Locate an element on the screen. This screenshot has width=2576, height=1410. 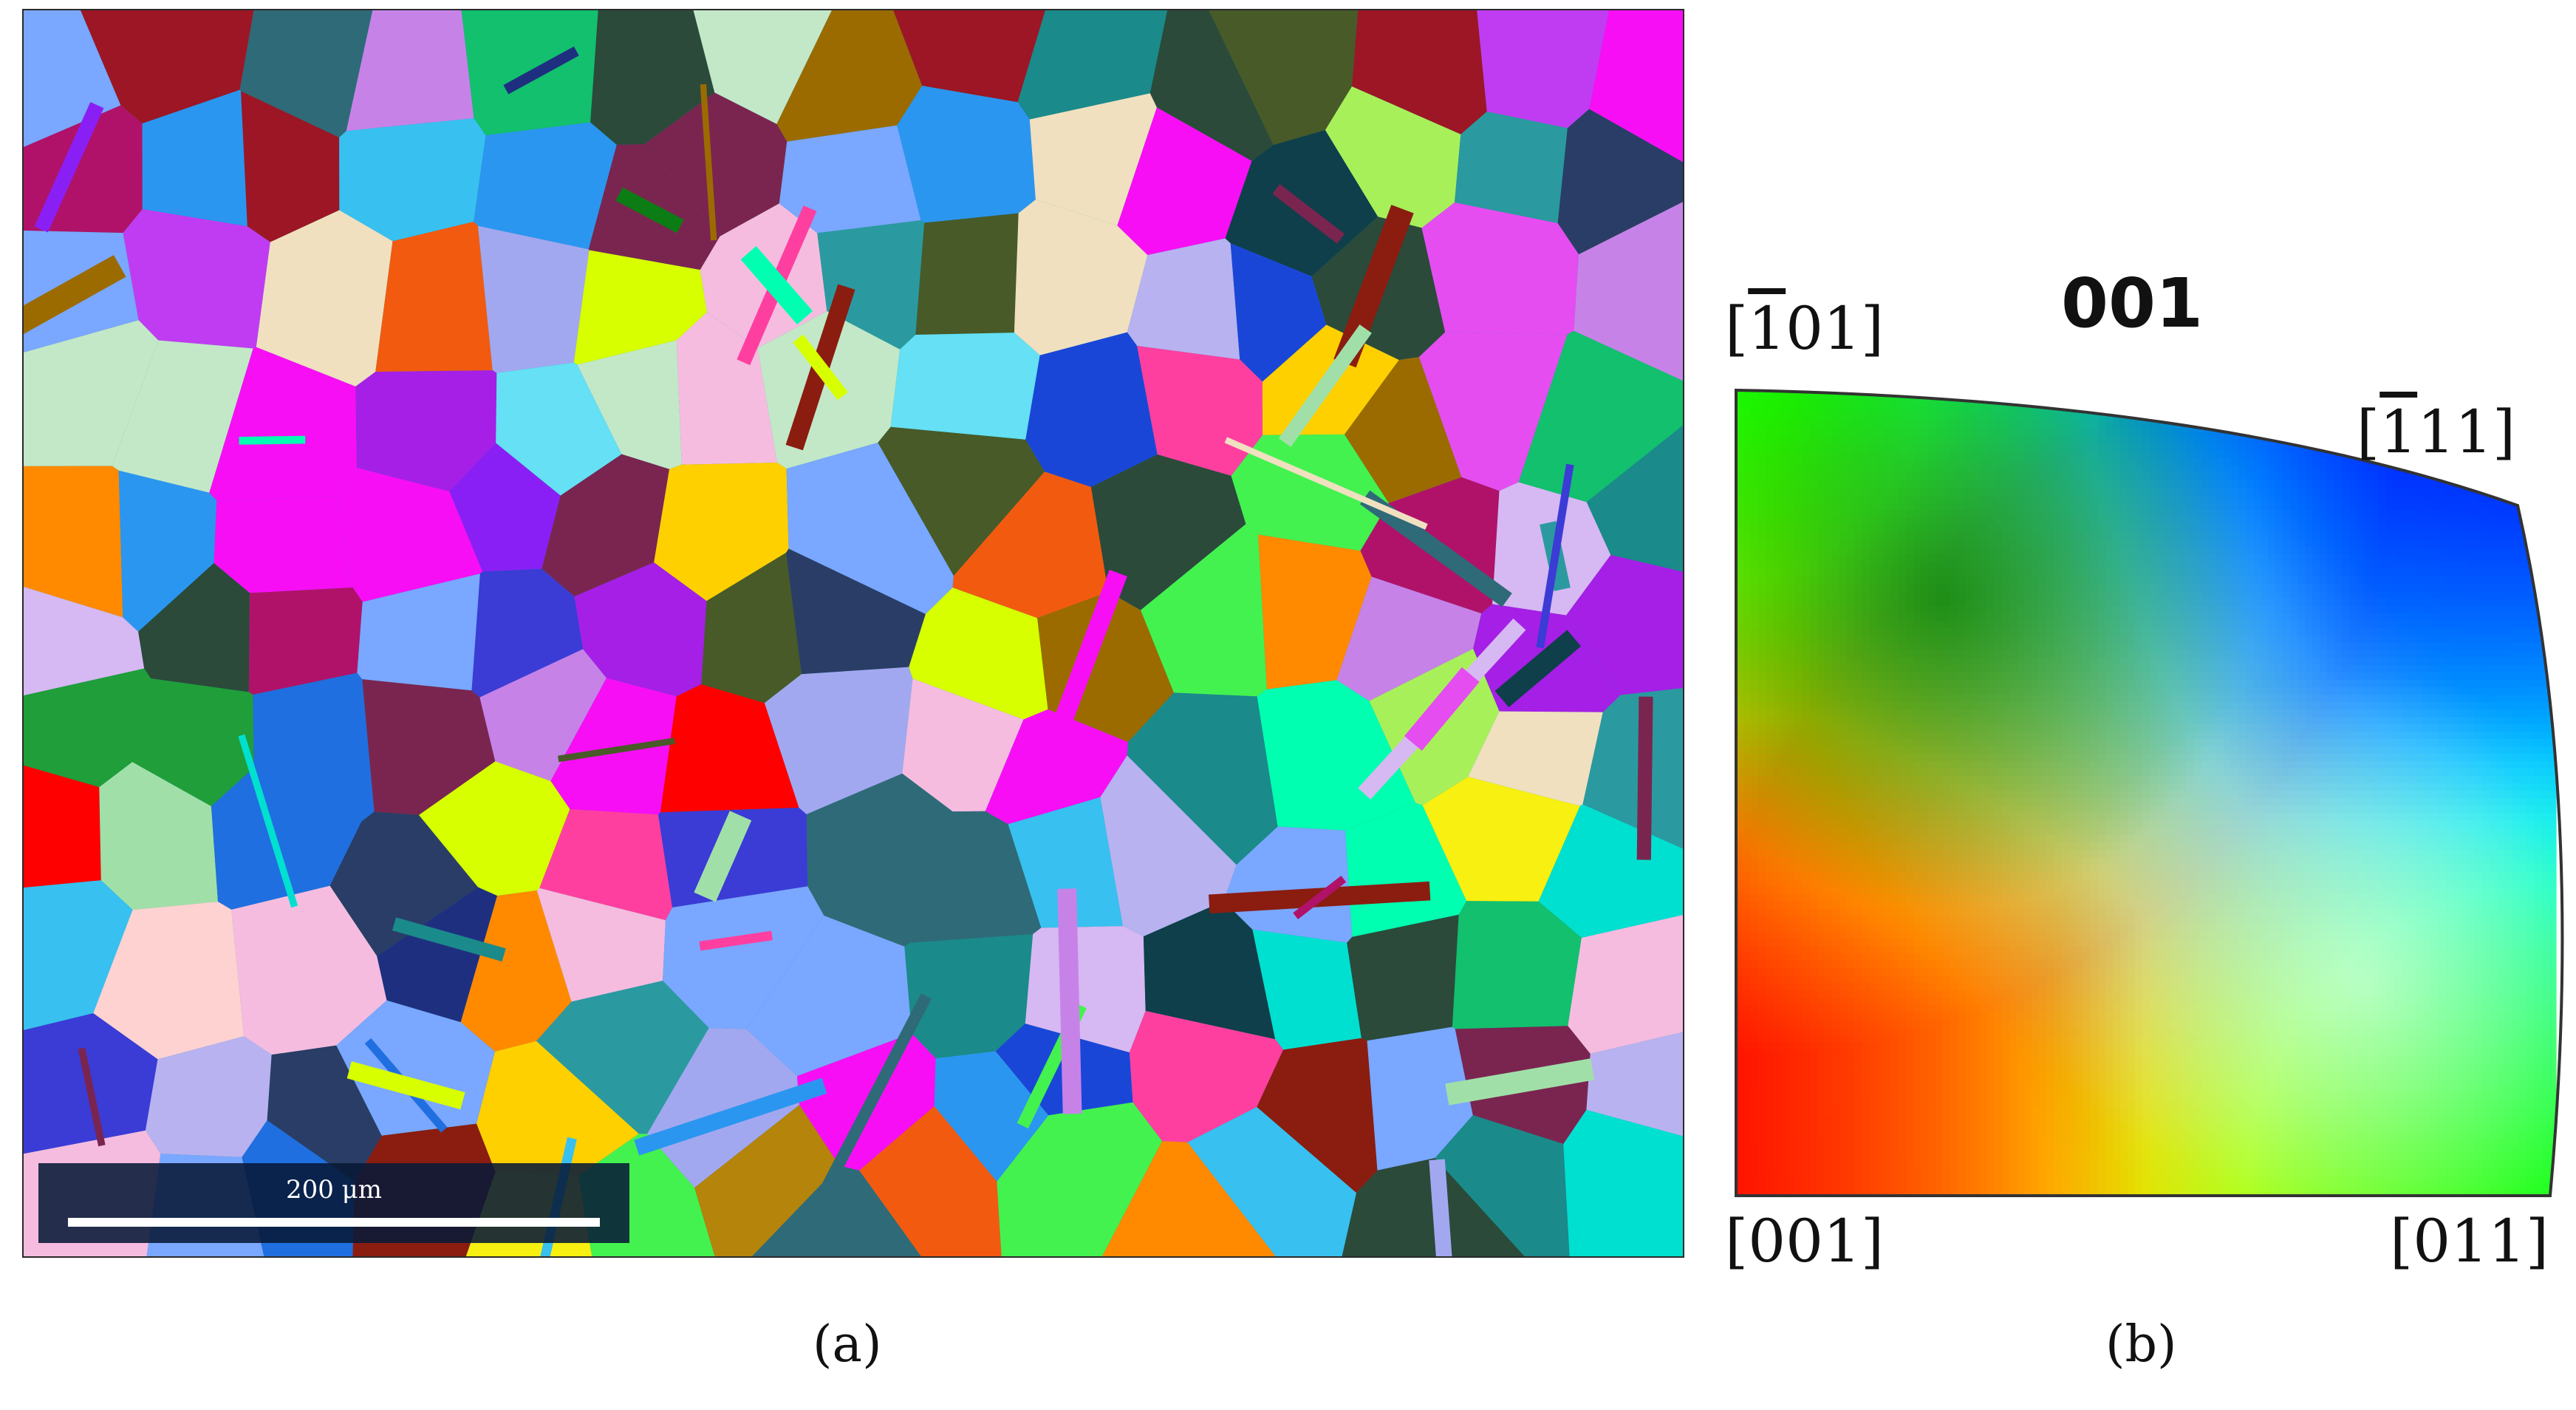
scale-bar: 200 μm is located at coordinates (333, 1203).